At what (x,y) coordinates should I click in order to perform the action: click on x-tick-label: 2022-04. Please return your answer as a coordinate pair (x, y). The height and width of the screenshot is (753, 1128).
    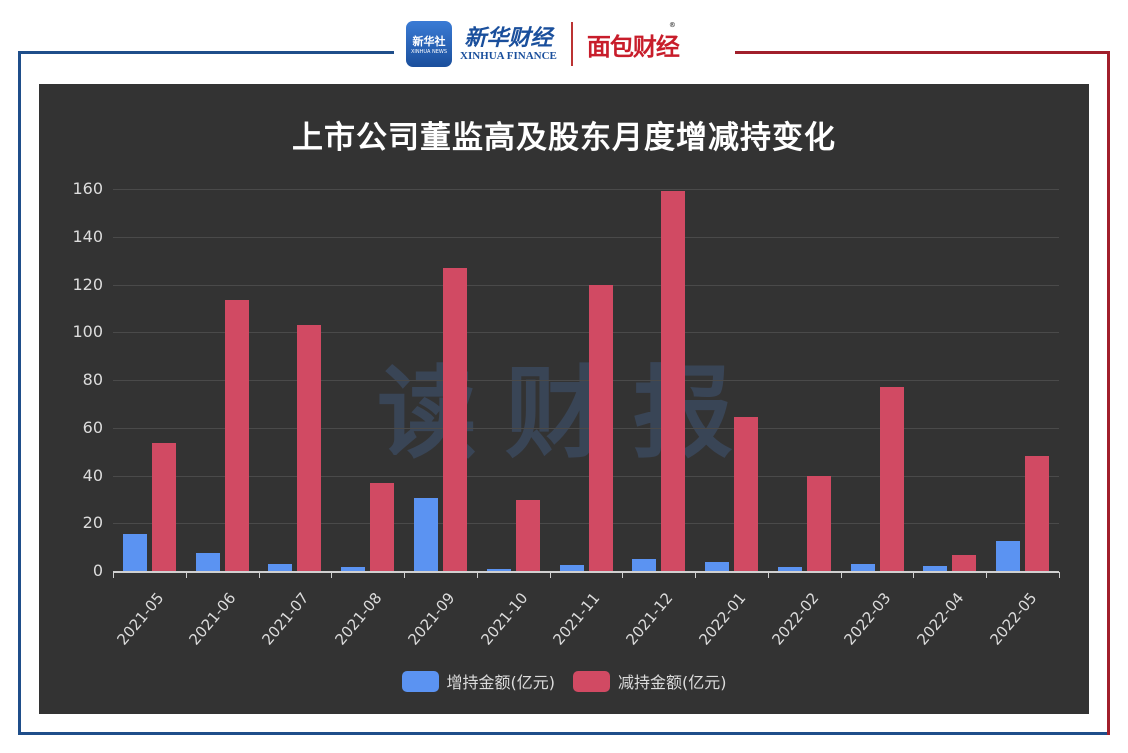
    Looking at the image, I should click on (940, 619).